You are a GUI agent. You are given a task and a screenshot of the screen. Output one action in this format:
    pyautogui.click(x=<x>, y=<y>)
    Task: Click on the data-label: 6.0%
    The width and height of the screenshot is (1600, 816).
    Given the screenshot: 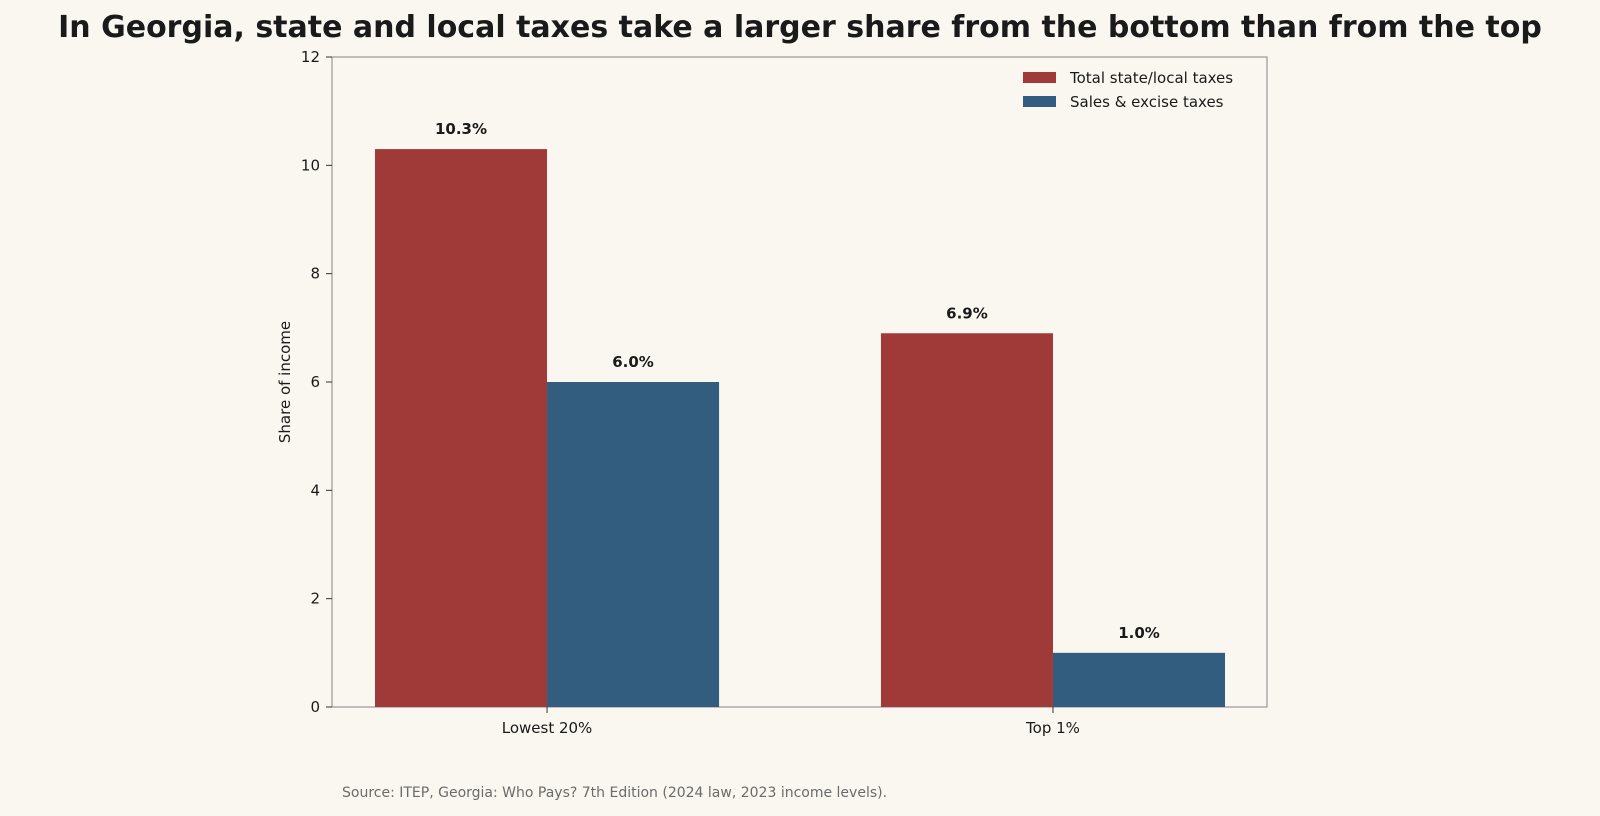 What is the action you would take?
    pyautogui.click(x=633, y=362)
    